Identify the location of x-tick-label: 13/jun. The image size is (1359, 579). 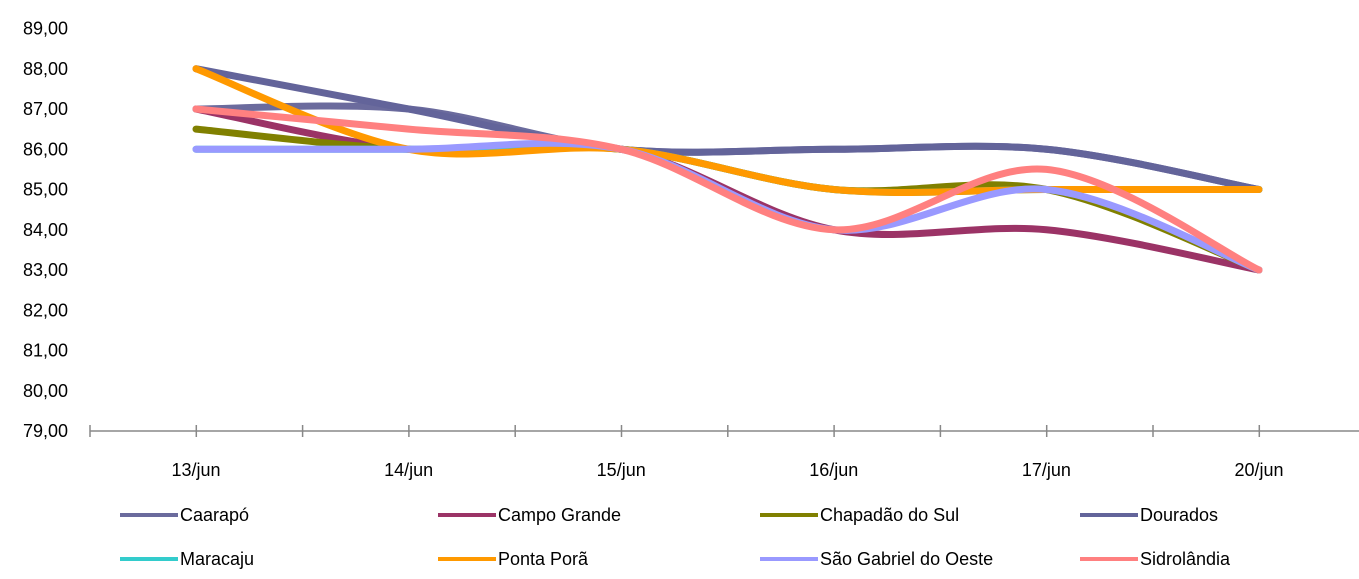
(195, 470).